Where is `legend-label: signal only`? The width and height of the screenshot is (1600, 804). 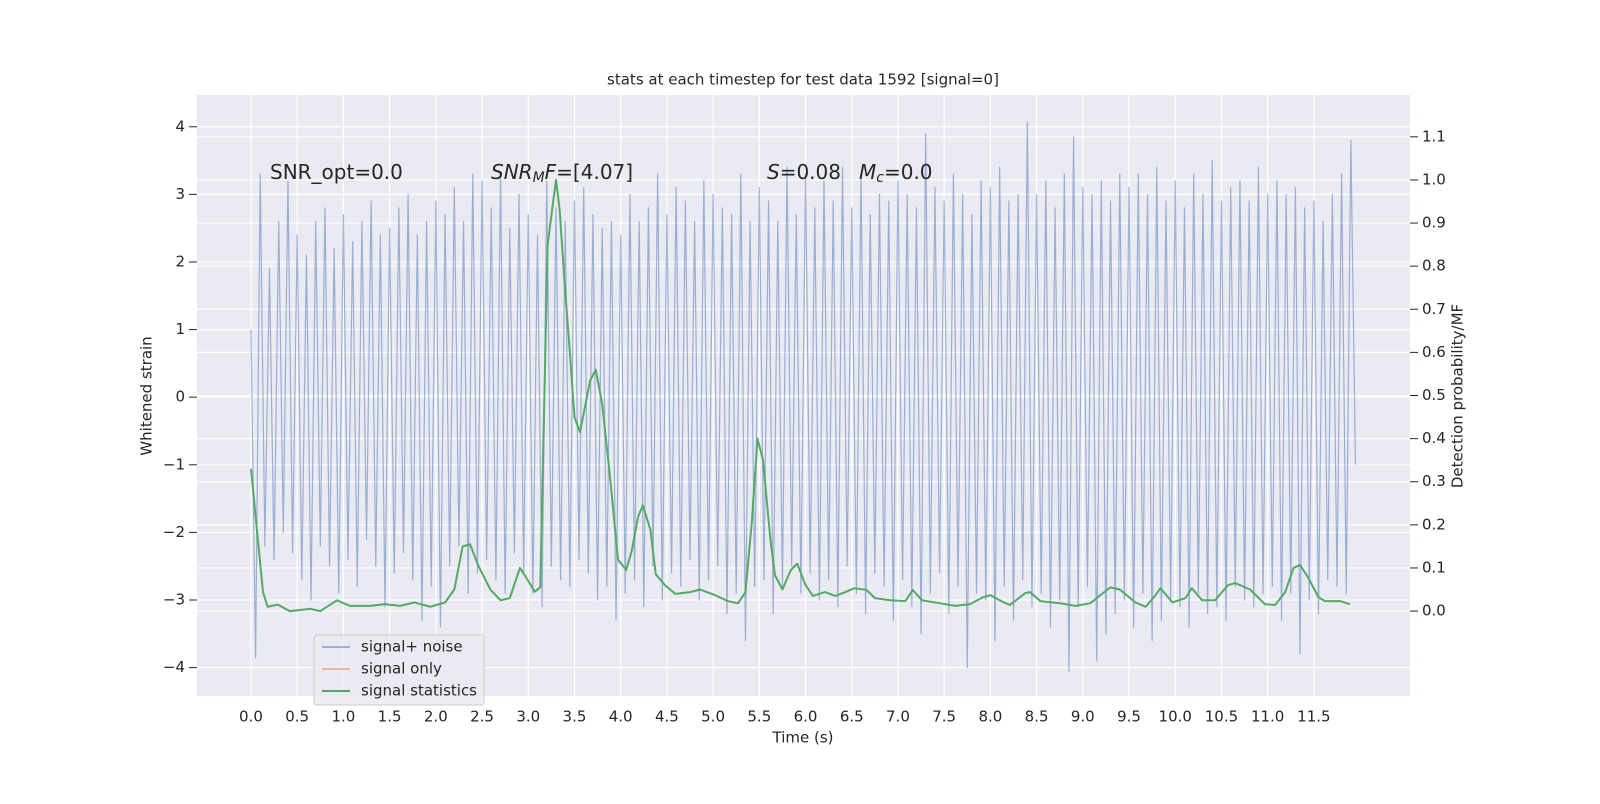
legend-label: signal only is located at coordinates (401, 669).